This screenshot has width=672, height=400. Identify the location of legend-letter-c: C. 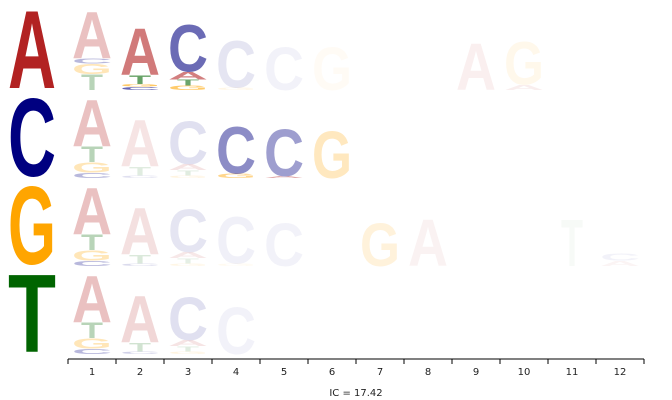
(32, 138).